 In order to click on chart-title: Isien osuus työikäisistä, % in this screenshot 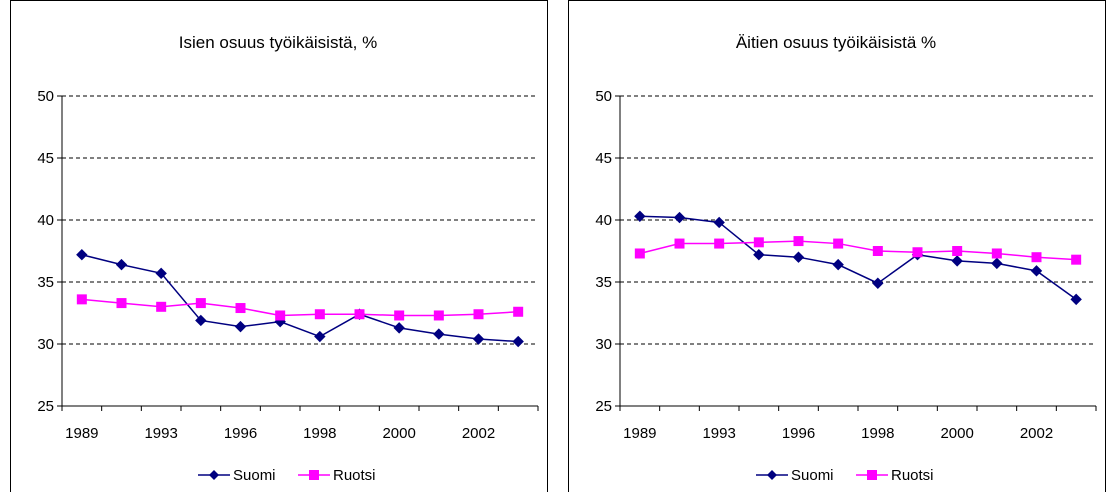, I will do `click(278, 42)`.